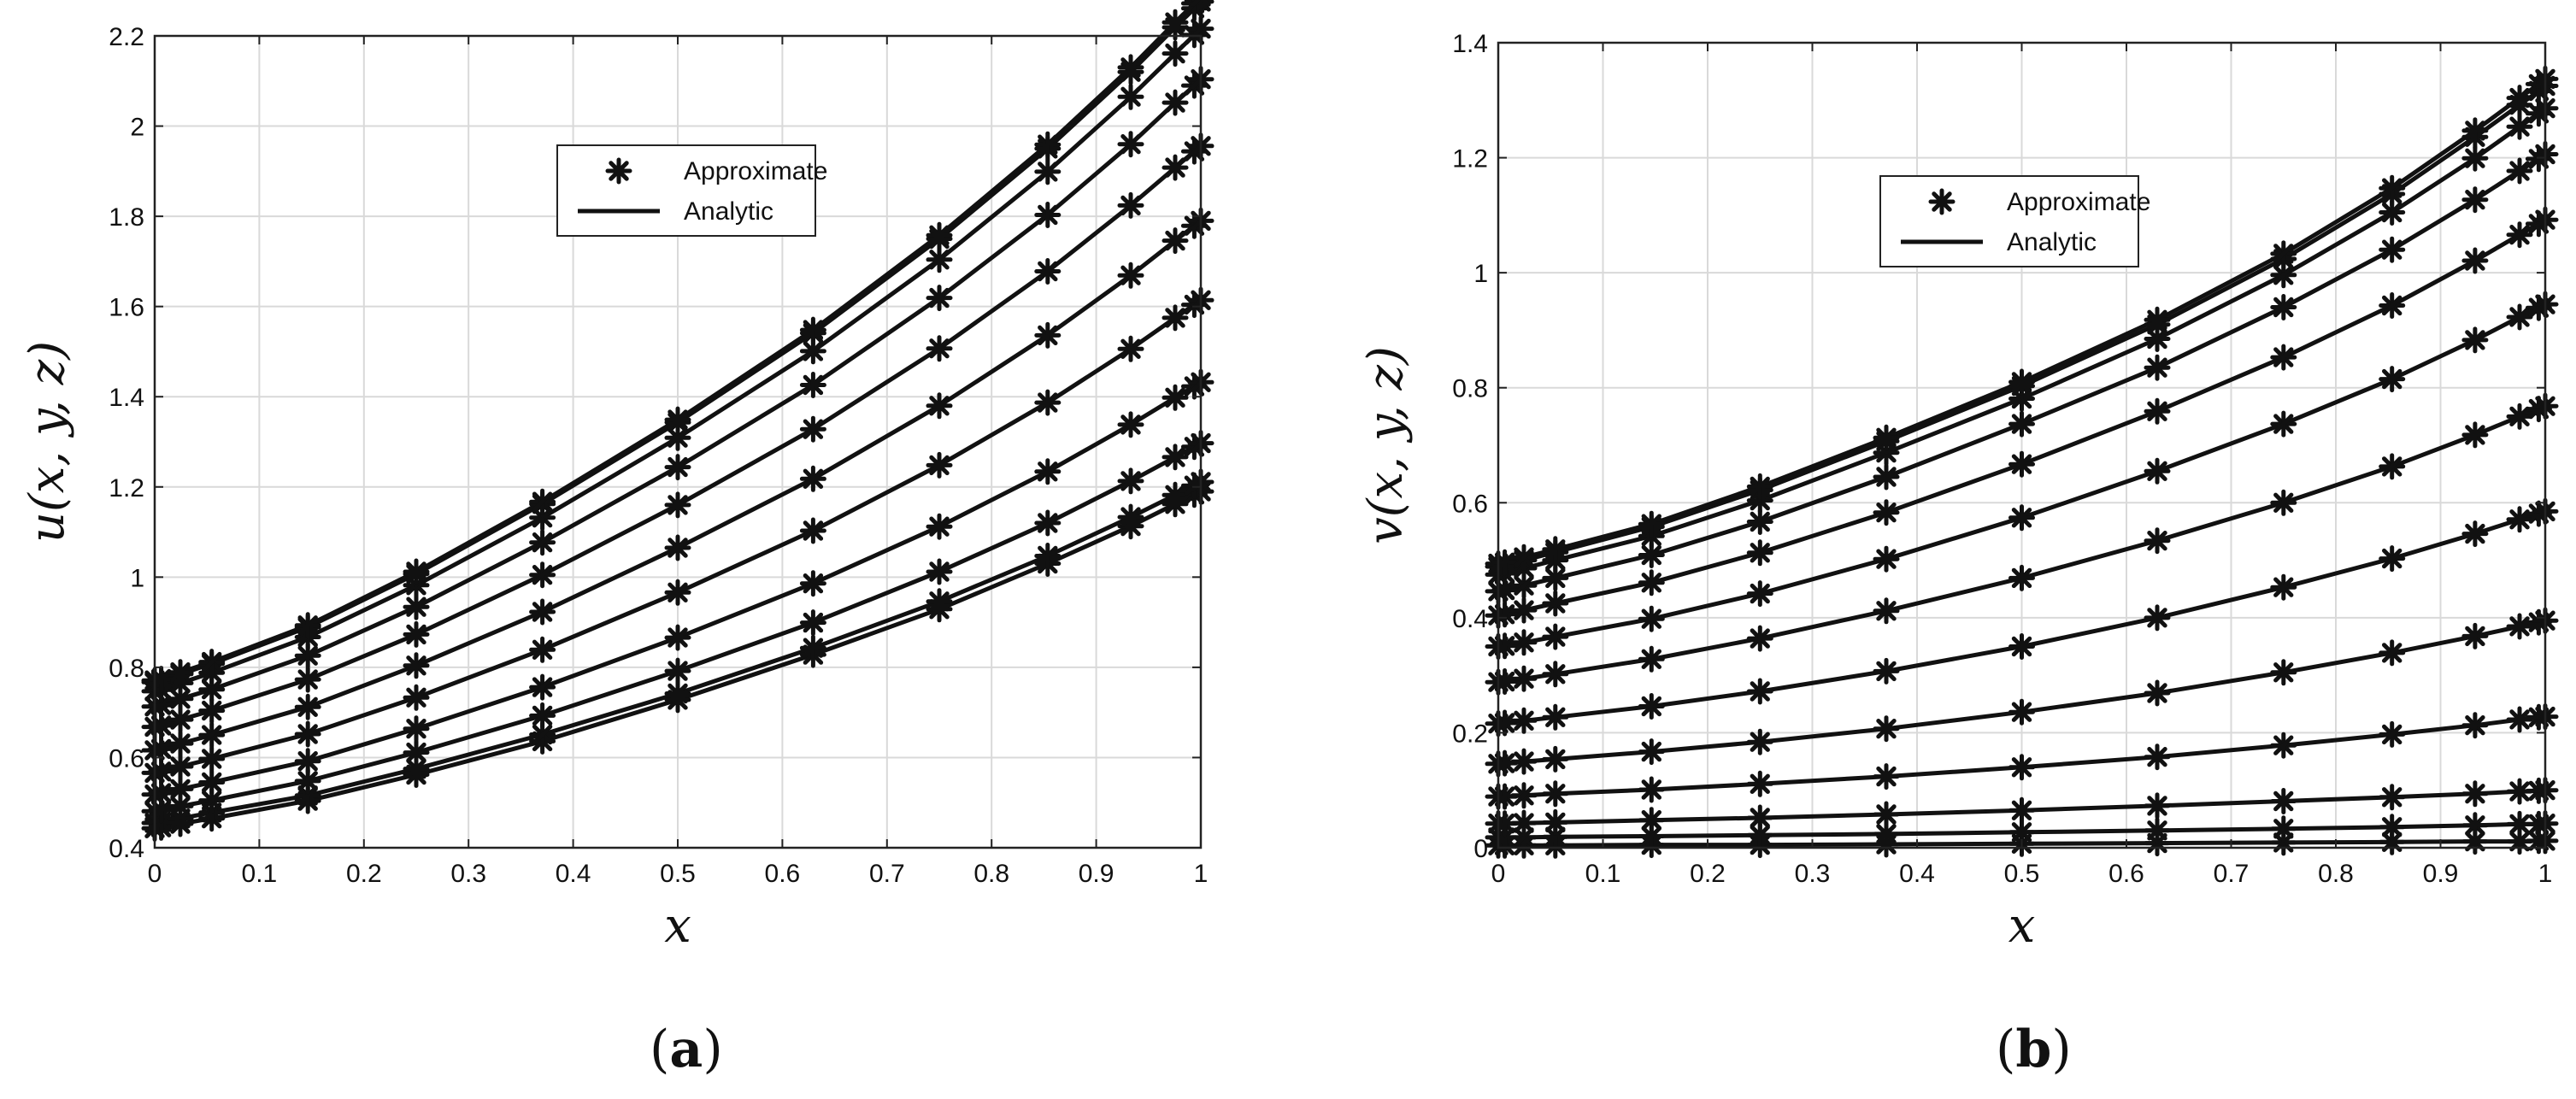  Describe the element at coordinates (137, 578) in the screenshot. I see `y-tick-label: 1` at that location.